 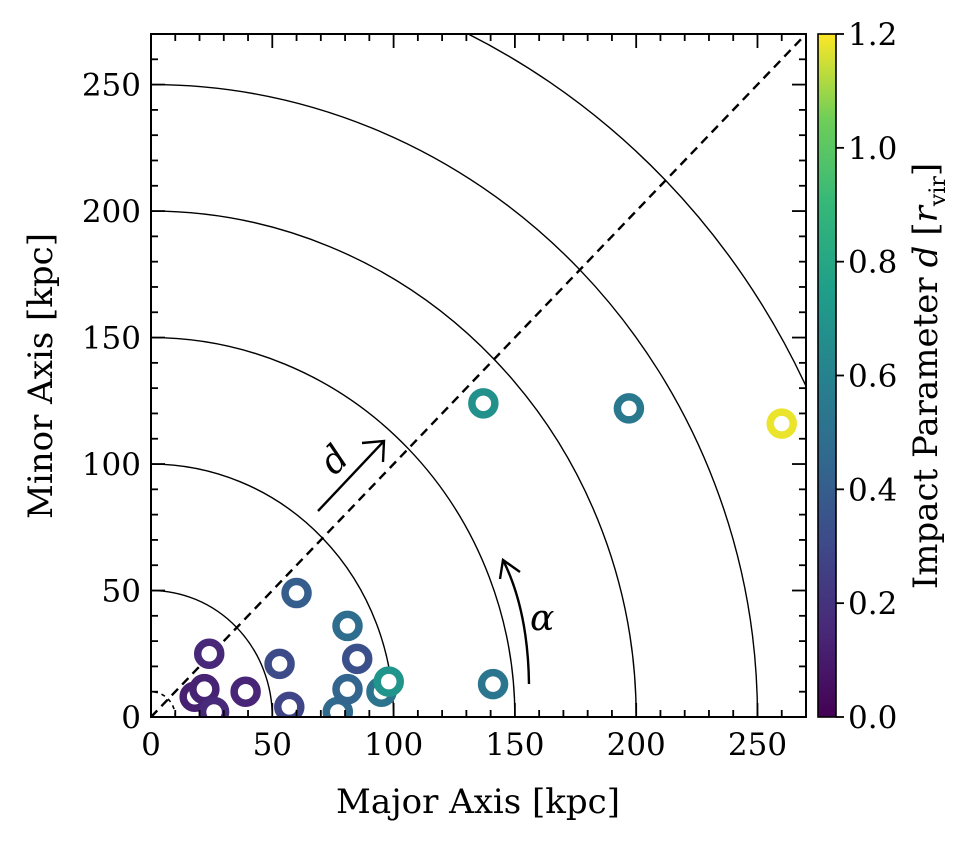 I want to click on colorbar-title-r: r, so click(x=926, y=213).